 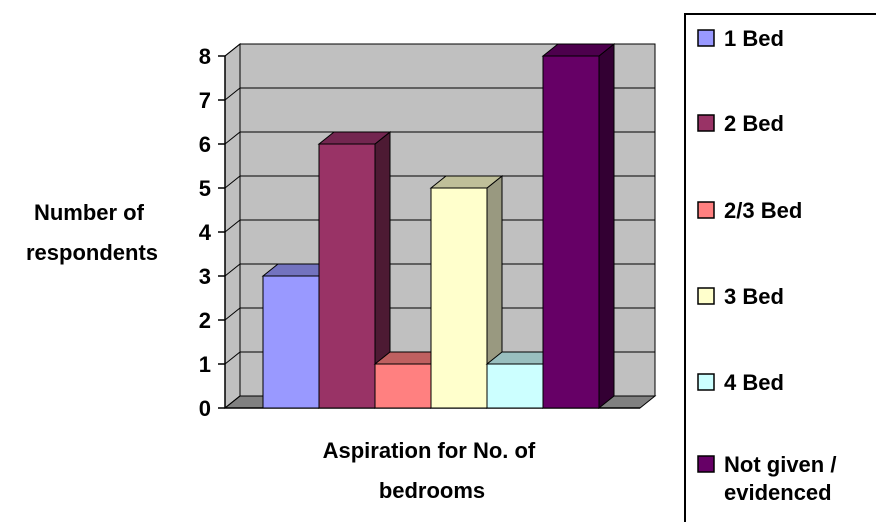 I want to click on legend-entry-5: Not given / evidenced, so click(x=766, y=478).